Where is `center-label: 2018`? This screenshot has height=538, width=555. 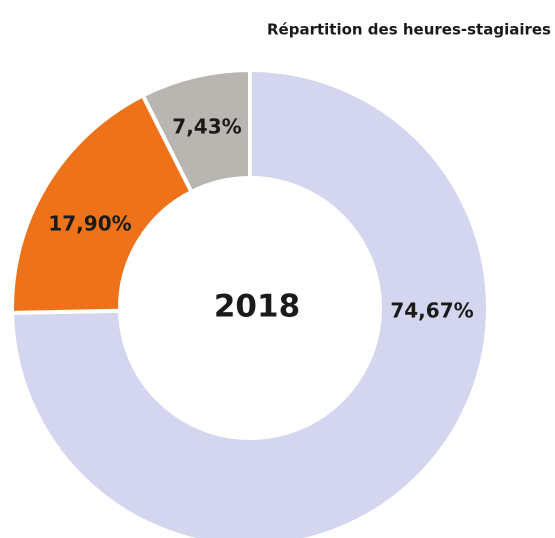
center-label: 2018 is located at coordinates (257, 307).